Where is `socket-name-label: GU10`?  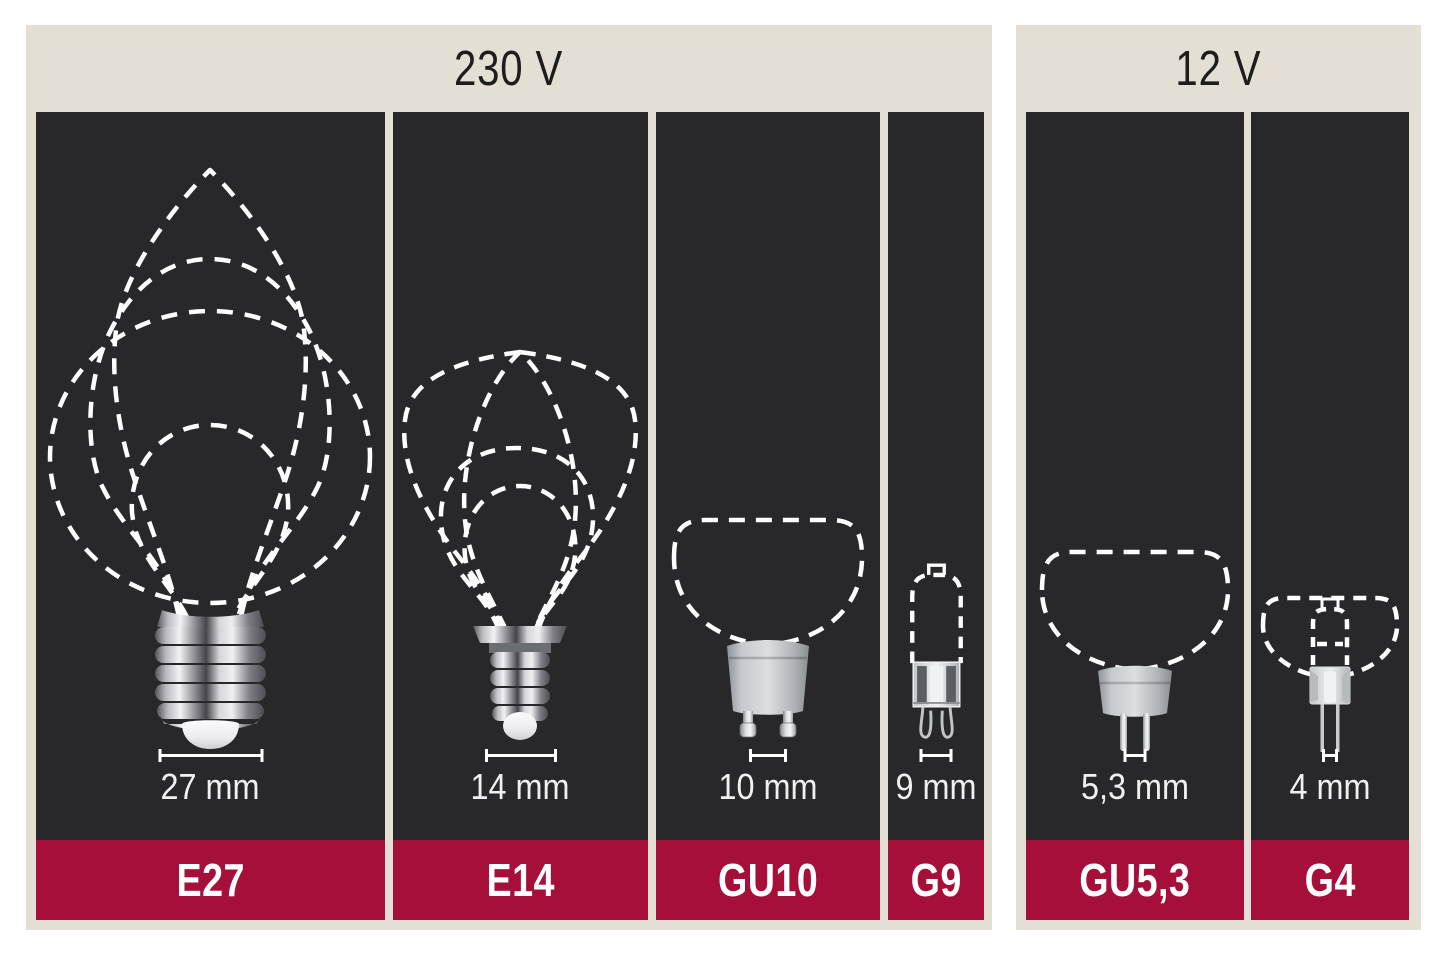 socket-name-label: GU10 is located at coordinates (768, 880).